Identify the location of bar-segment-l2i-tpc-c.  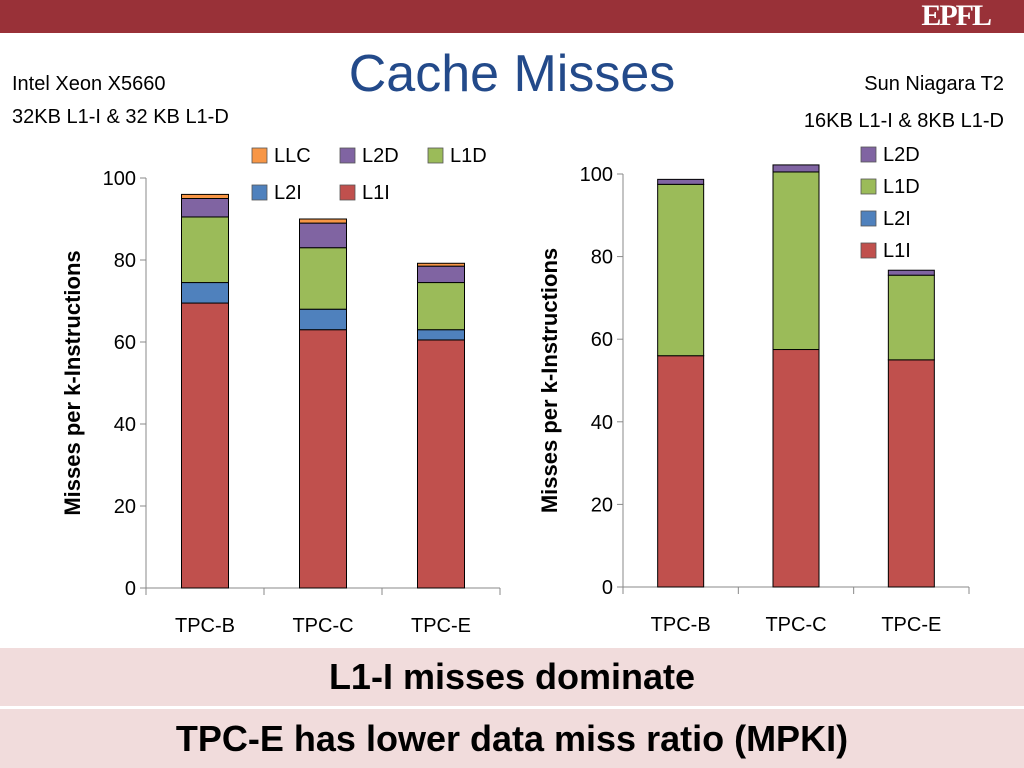
(323, 319).